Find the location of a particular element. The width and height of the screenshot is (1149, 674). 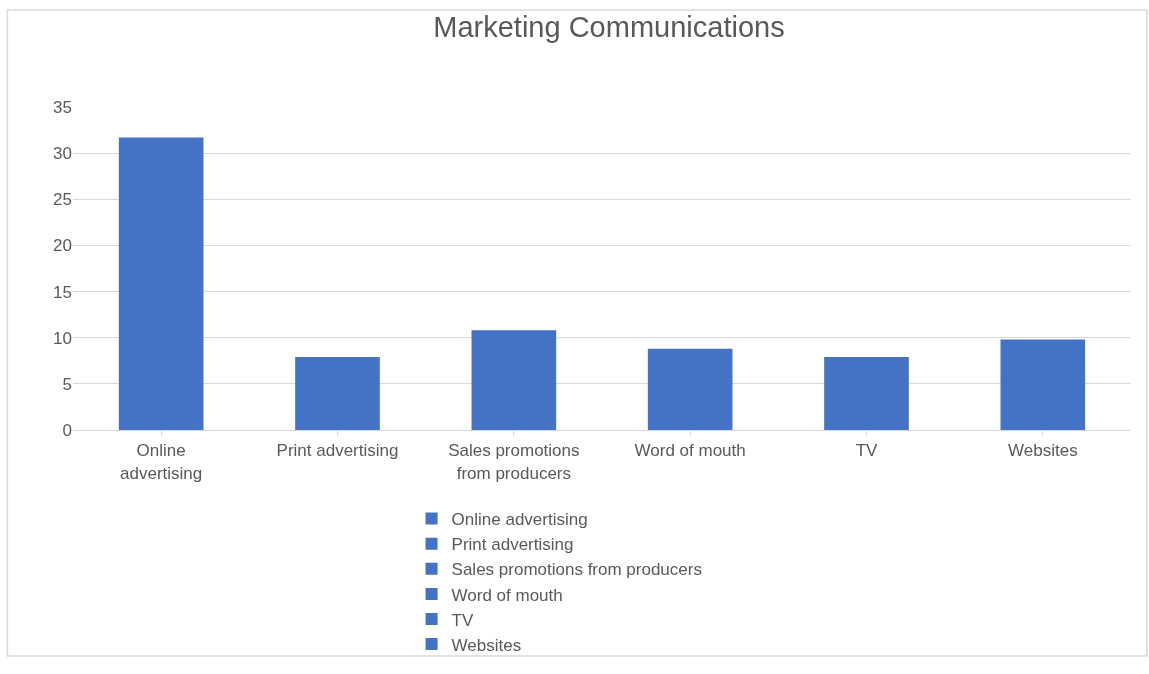

y-tick-label: 25 is located at coordinates (62, 200).